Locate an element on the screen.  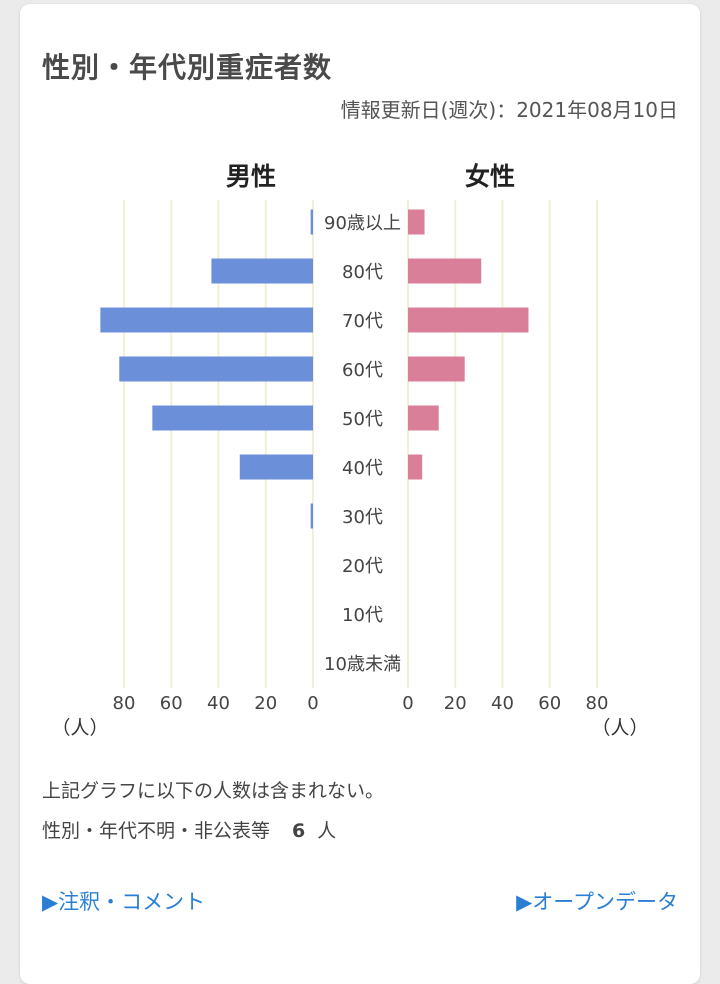
update-date: 情報更新日(週次)：2021年08月10日 is located at coordinates (509, 110).